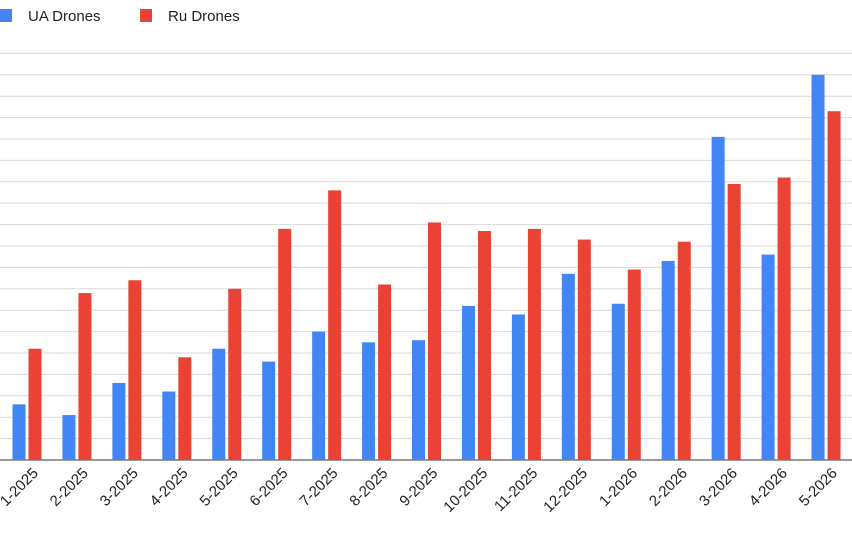  Describe the element at coordinates (204, 16) in the screenshot. I see `legend-label: Ru Drones` at that location.